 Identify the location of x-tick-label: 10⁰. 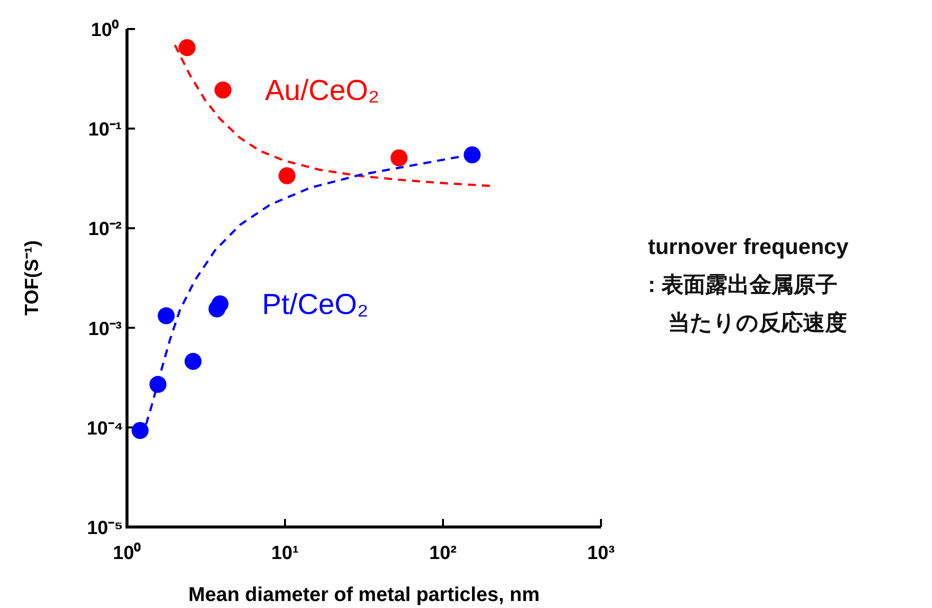
(127, 553).